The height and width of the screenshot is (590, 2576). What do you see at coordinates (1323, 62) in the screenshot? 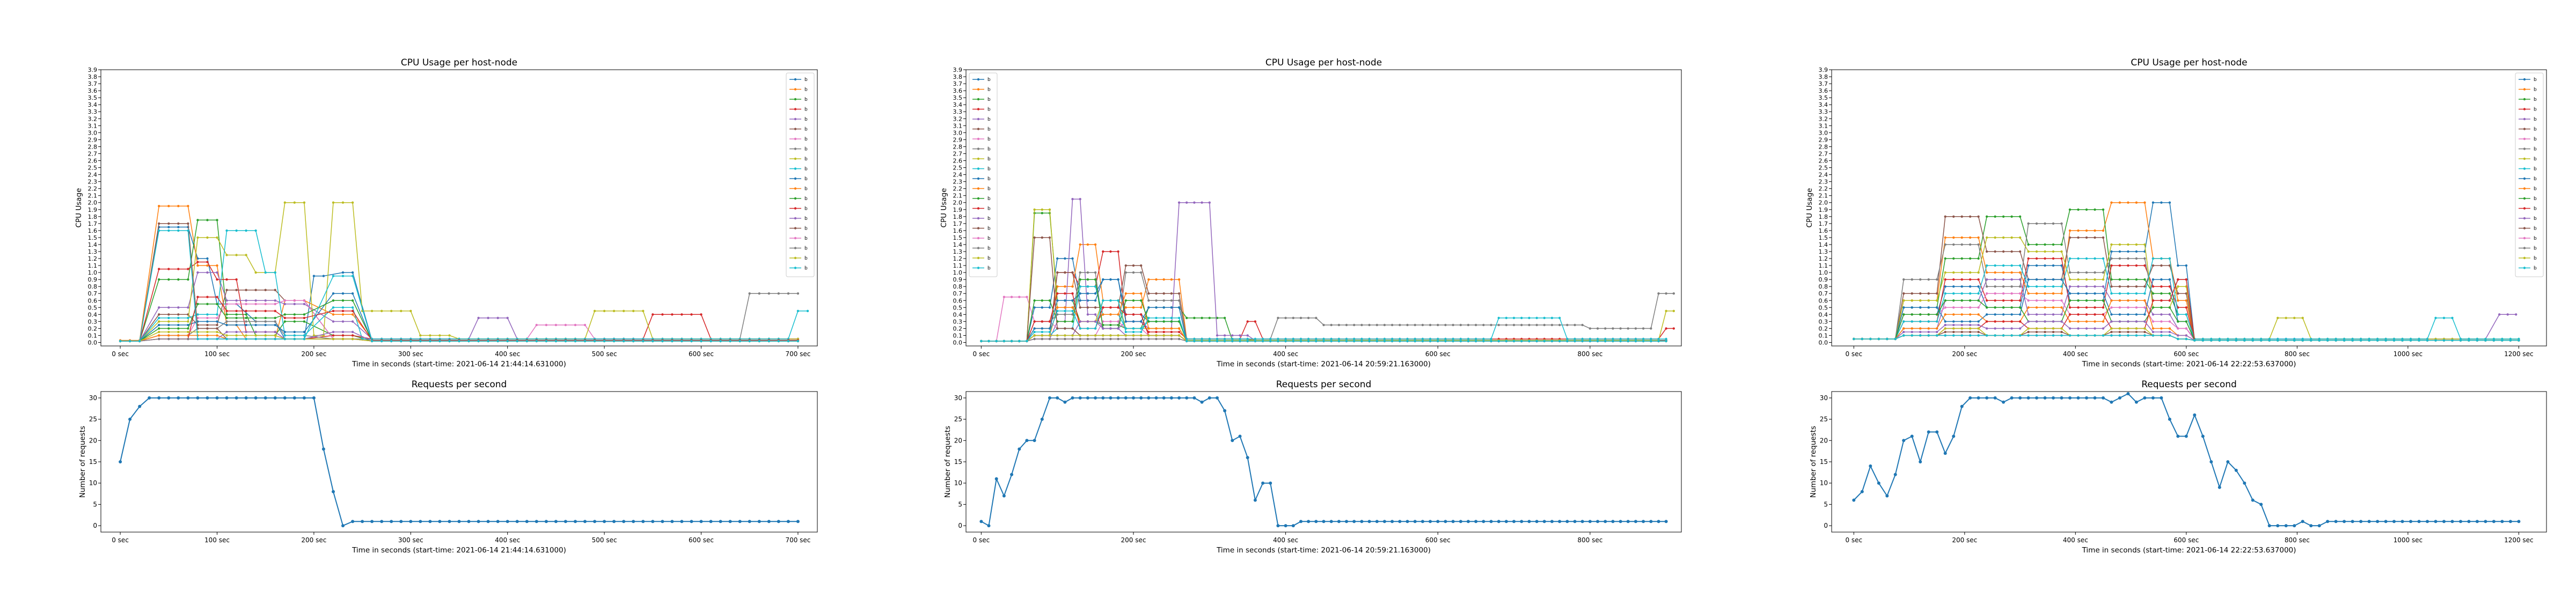
I see `chart-title: CPU Usage per host-node` at bounding box center [1323, 62].